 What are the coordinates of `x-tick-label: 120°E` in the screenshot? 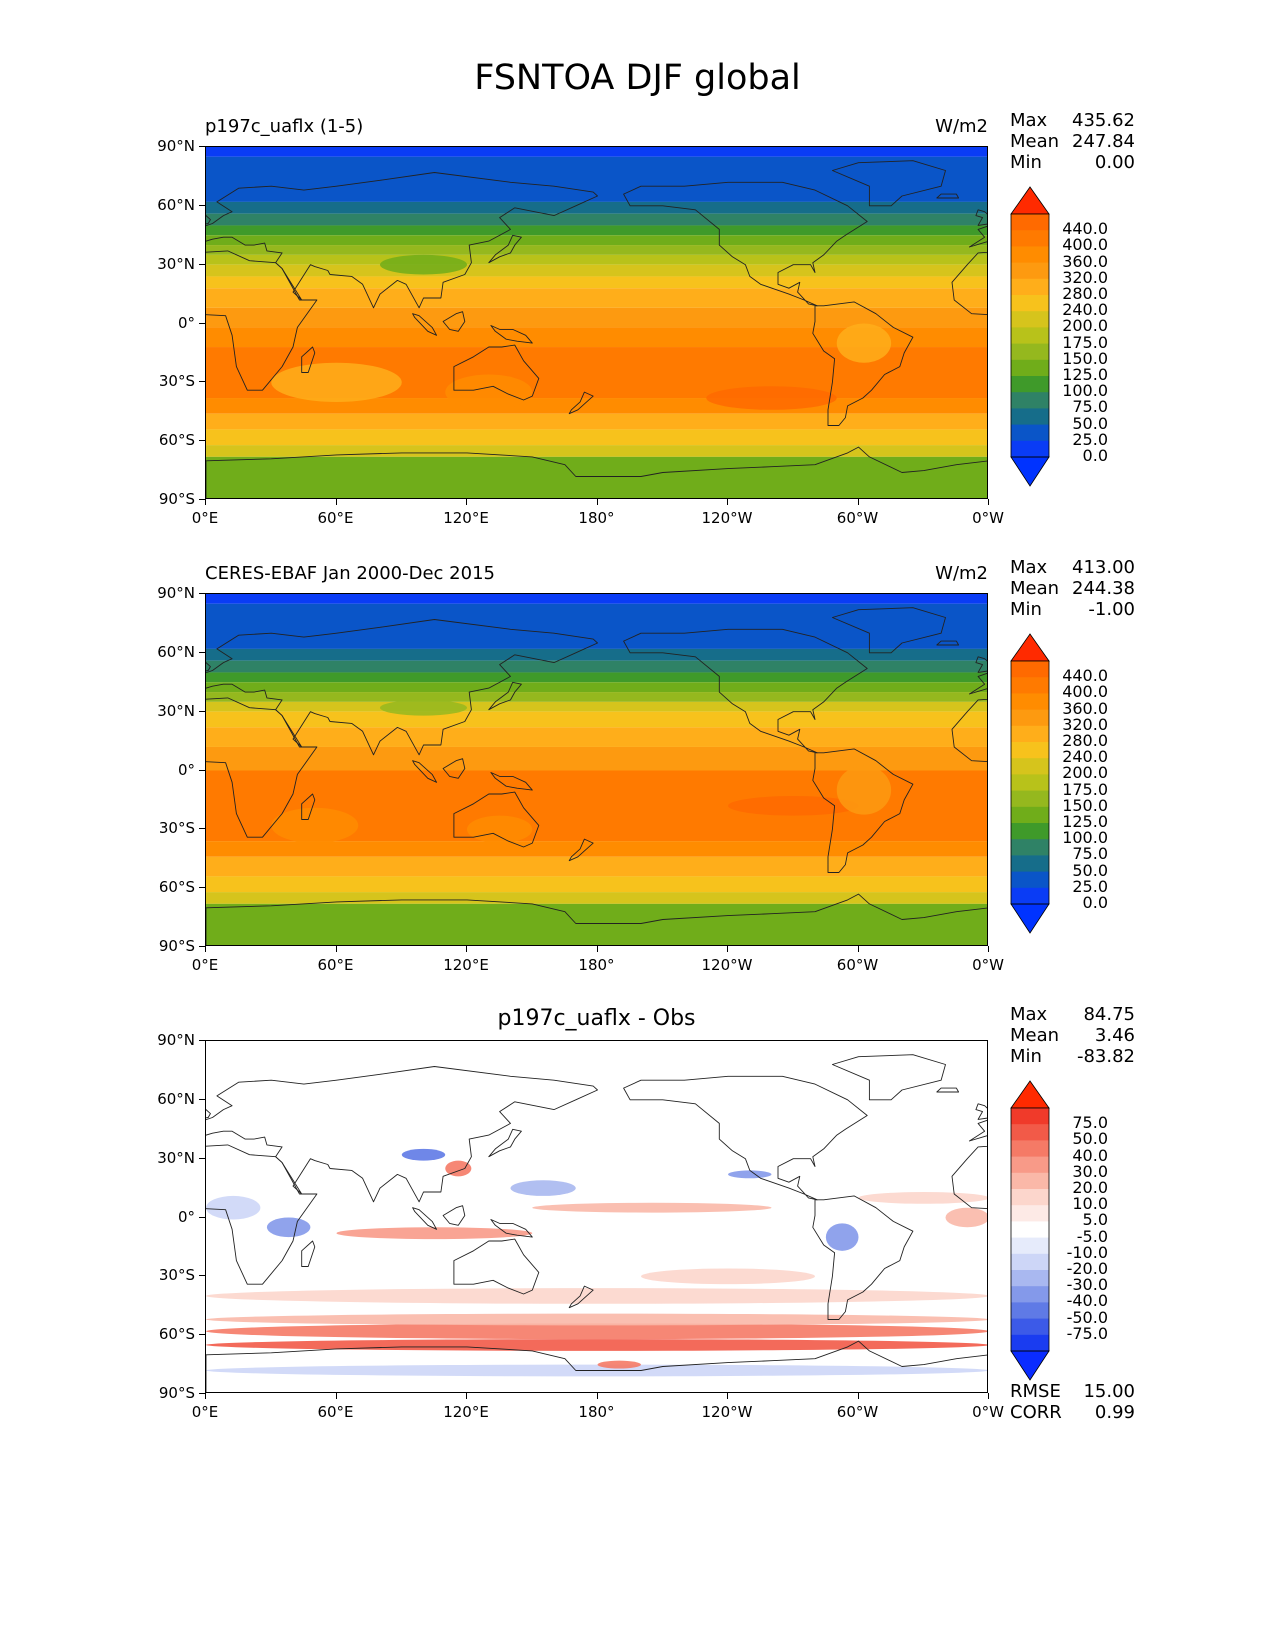 It's located at (466, 518).